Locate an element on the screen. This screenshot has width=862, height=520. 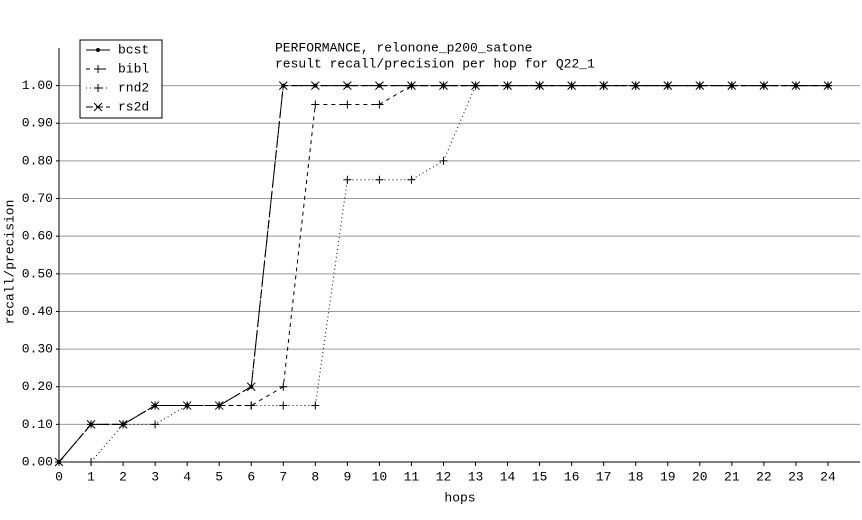
y-tick-label: 0.20 is located at coordinates (37, 386).